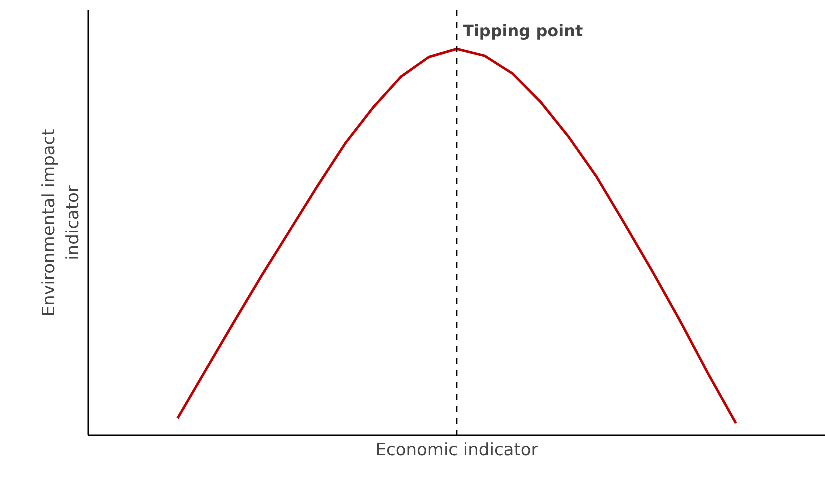 The width and height of the screenshot is (825, 483). What do you see at coordinates (523, 31) in the screenshot?
I see `text: Tipping point` at bounding box center [523, 31].